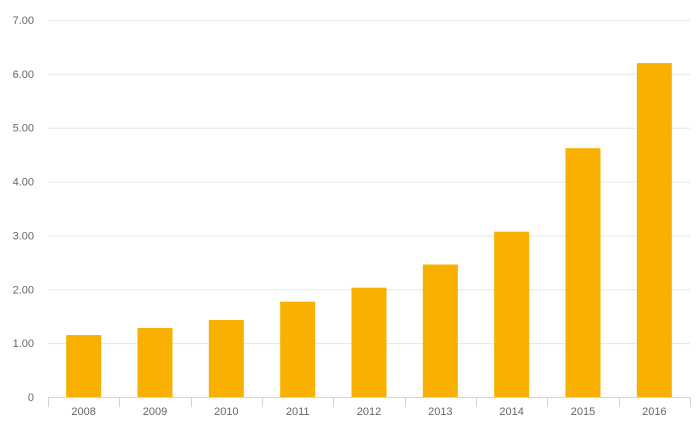 Image resolution: width=700 pixels, height=433 pixels. Describe the element at coordinates (440, 330) in the screenshot. I see `bar-2013` at that location.